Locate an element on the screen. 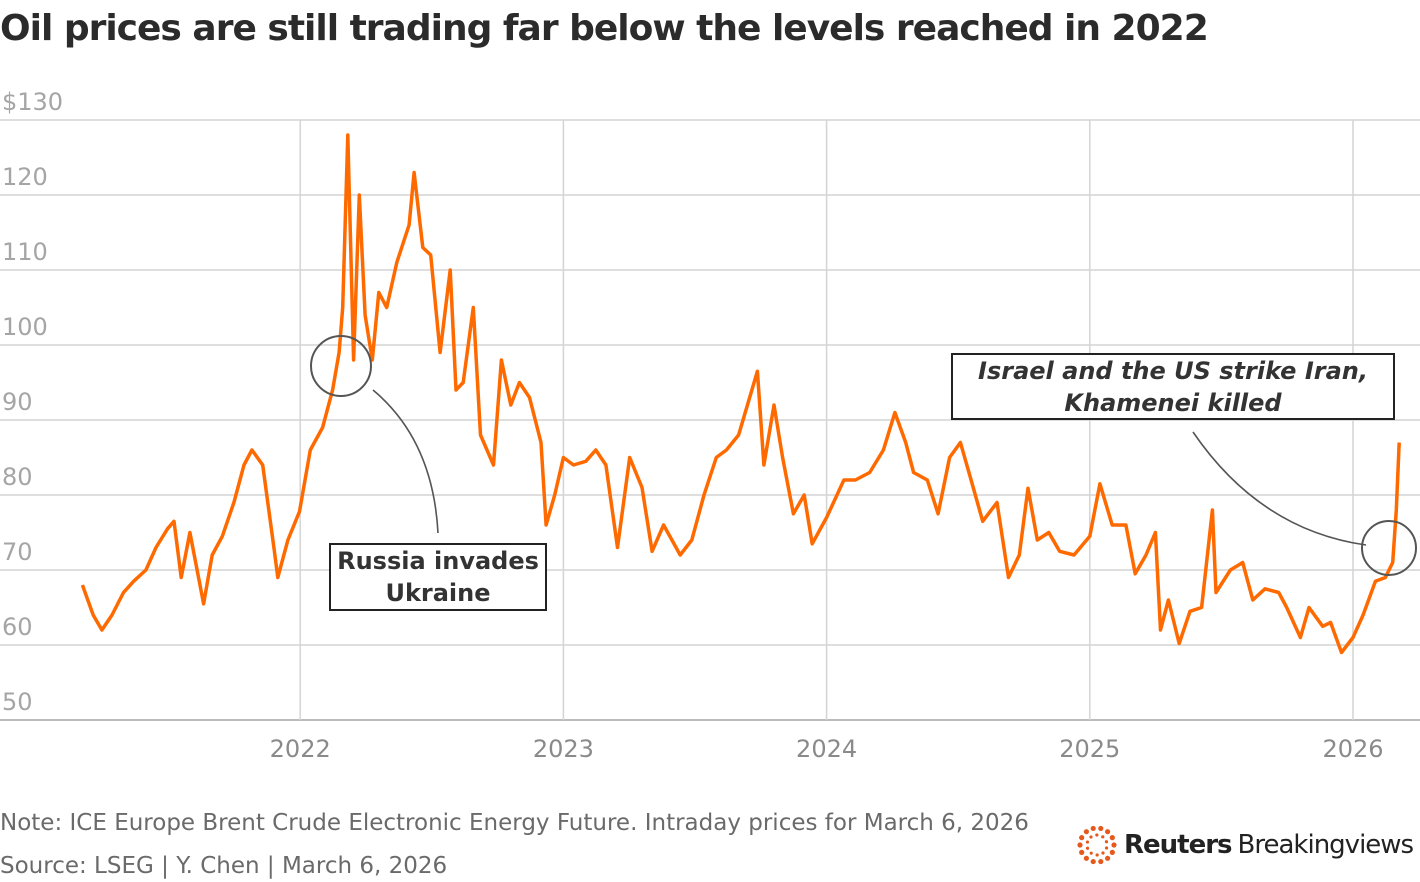 The height and width of the screenshot is (882, 1420). annotation-leader-ukraine is located at coordinates (405, 461).